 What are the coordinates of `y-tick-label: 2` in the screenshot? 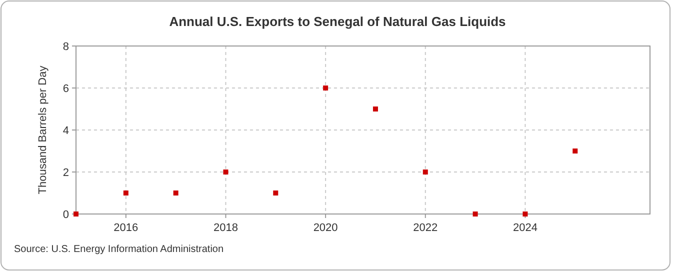 It's located at (65, 173).